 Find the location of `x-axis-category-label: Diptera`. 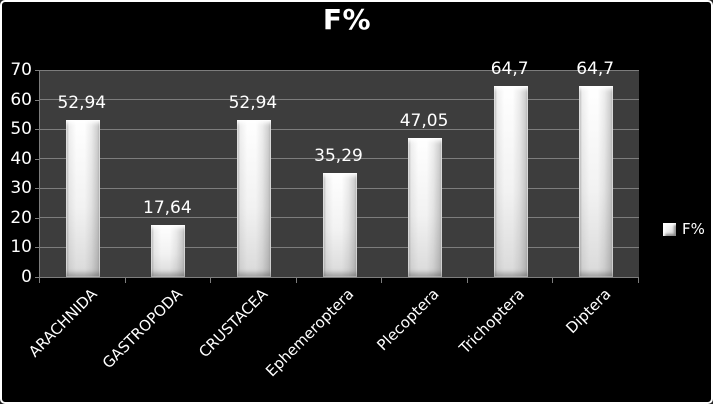

x-axis-category-label: Diptera is located at coordinates (587, 311).